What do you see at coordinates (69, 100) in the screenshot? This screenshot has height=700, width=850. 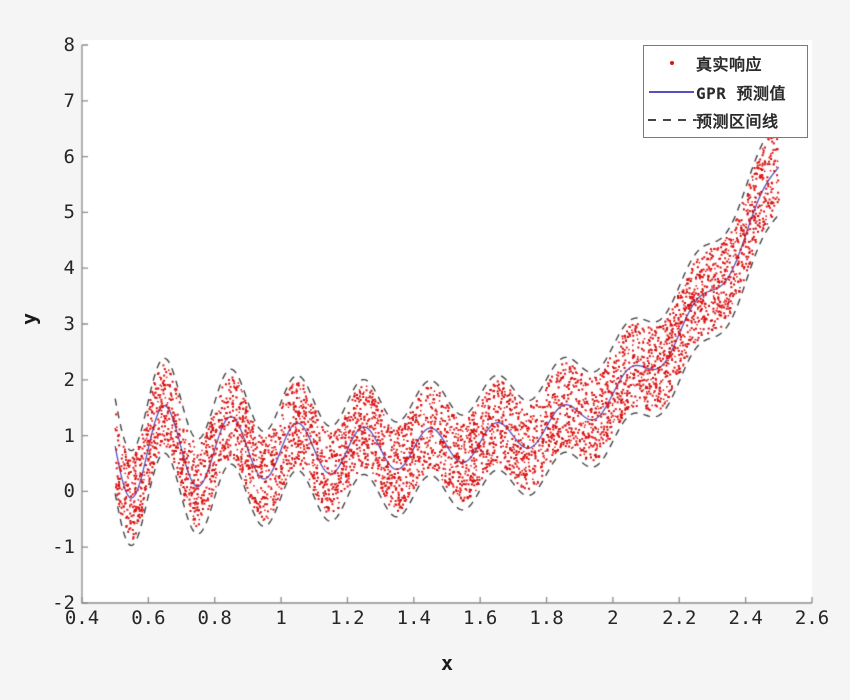 I see `y-tick-label: 7` at bounding box center [69, 100].